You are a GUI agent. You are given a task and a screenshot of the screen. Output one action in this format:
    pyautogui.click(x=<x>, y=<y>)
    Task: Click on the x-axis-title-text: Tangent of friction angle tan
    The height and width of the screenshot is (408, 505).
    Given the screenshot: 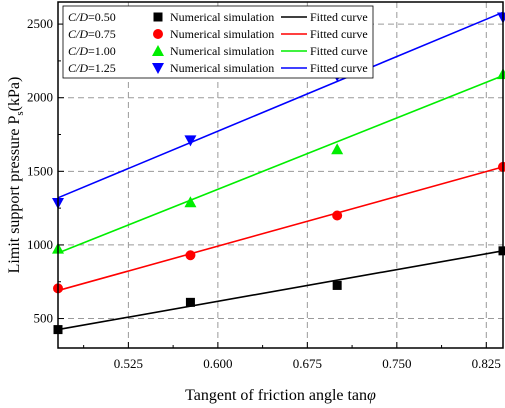 What is the action you would take?
    pyautogui.click(x=276, y=395)
    